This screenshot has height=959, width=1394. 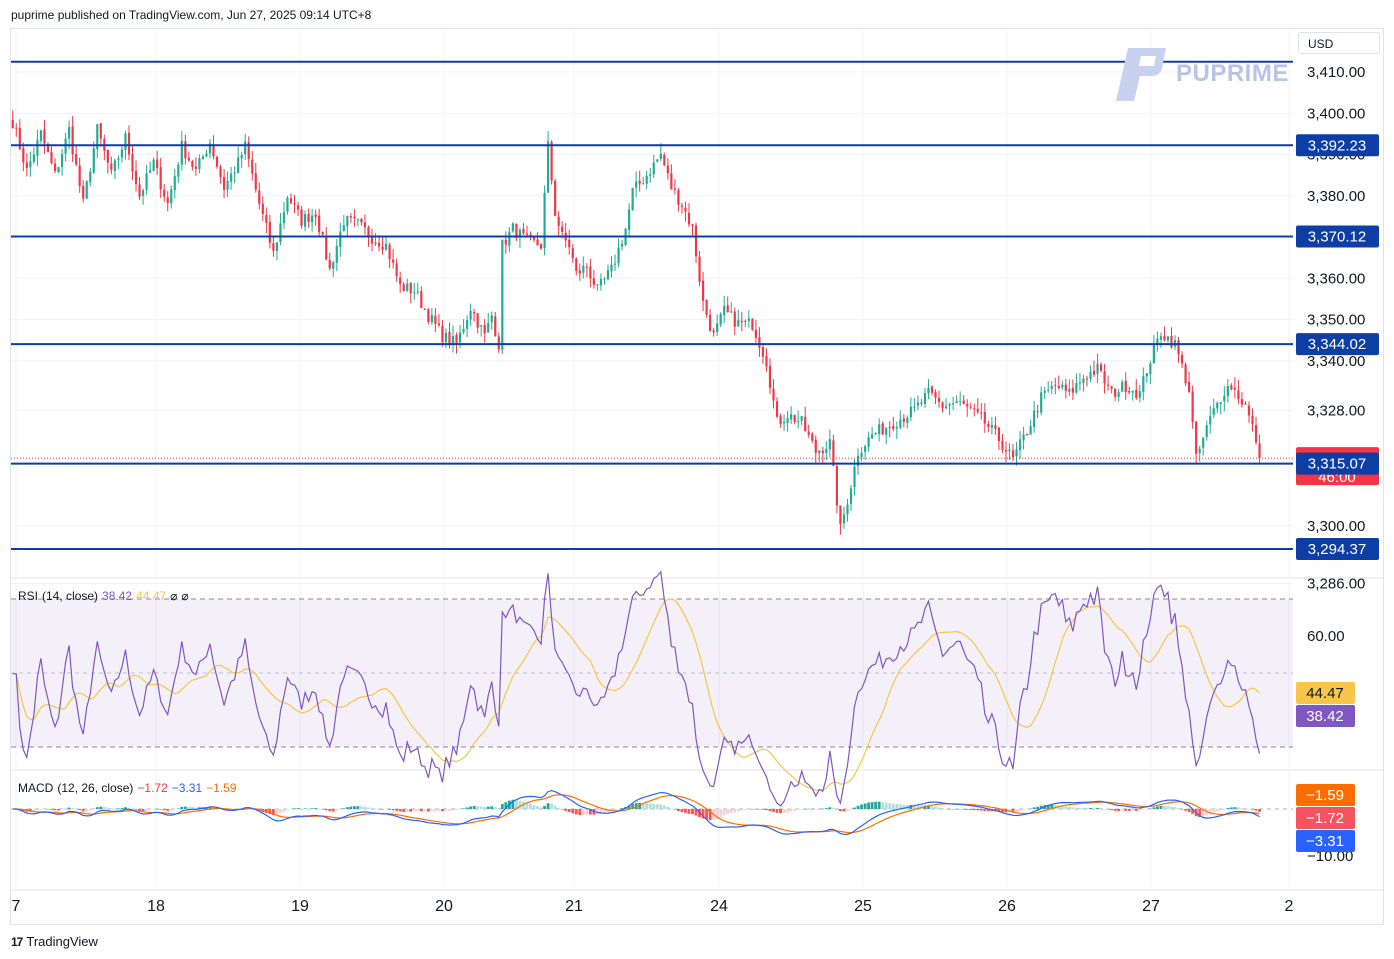 I want to click on level-price-badge-text: 3,370.12, so click(x=1337, y=237).